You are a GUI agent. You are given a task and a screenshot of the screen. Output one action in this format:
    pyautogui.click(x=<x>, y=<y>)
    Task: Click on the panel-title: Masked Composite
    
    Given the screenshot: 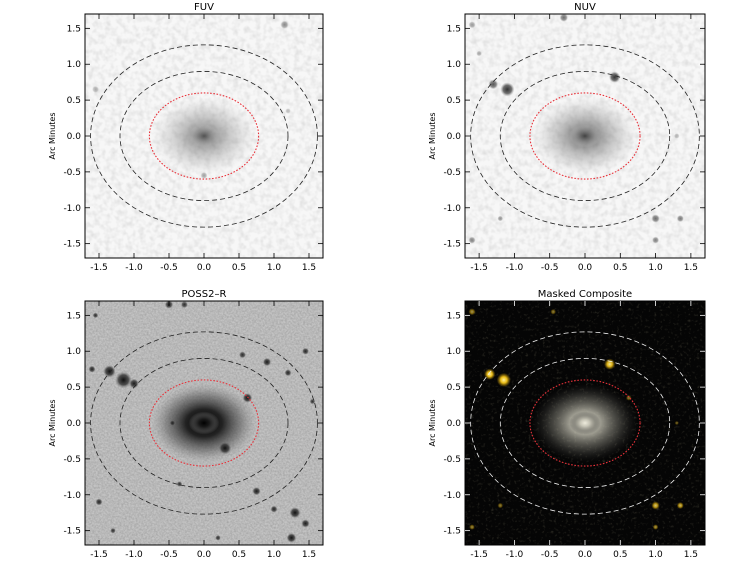 What is the action you would take?
    pyautogui.click(x=585, y=294)
    